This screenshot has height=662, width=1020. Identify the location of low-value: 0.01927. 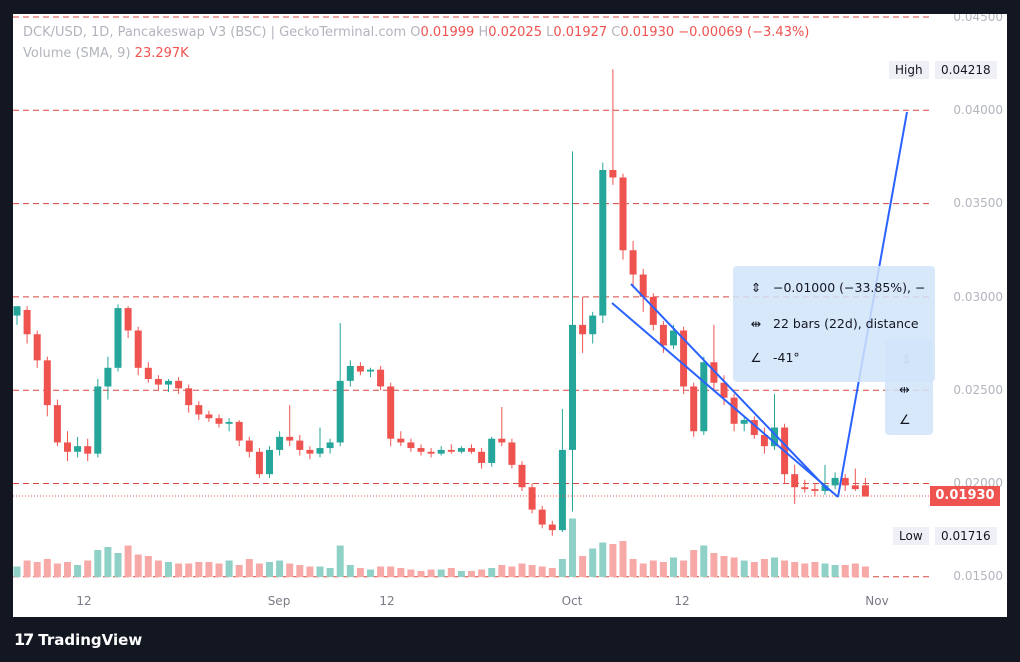
(580, 32).